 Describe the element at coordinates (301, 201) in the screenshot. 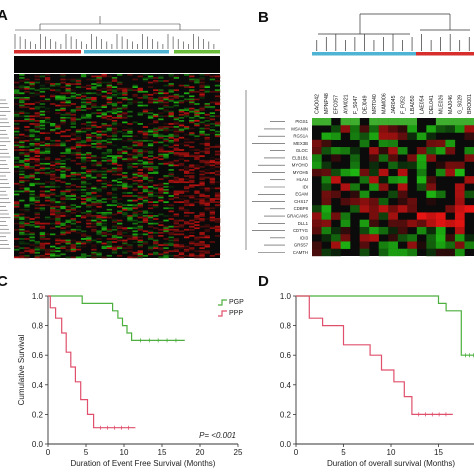

I see `gene-label: CHS17` at that location.